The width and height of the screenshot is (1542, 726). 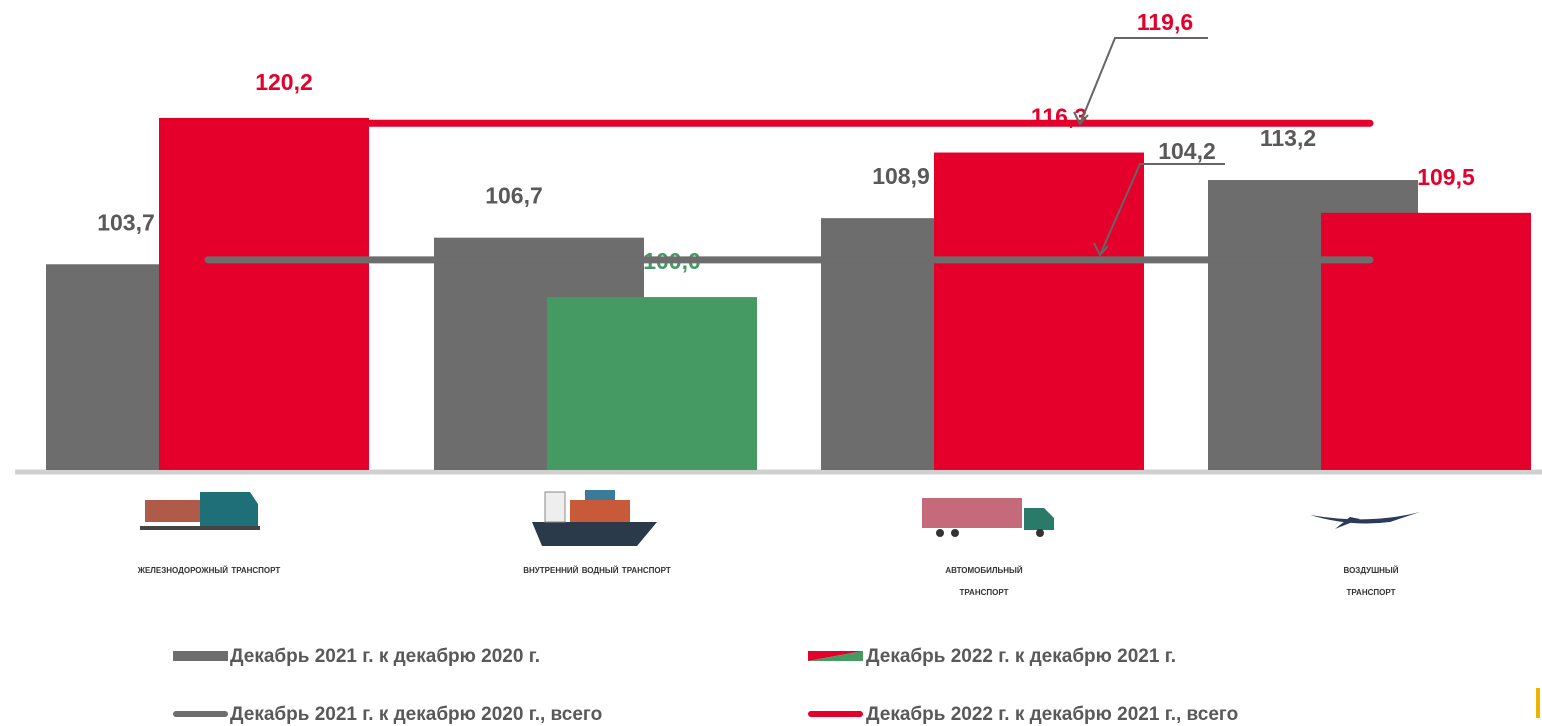 What do you see at coordinates (1187, 151) in the screenshot?
I see `total-label: 104,2` at bounding box center [1187, 151].